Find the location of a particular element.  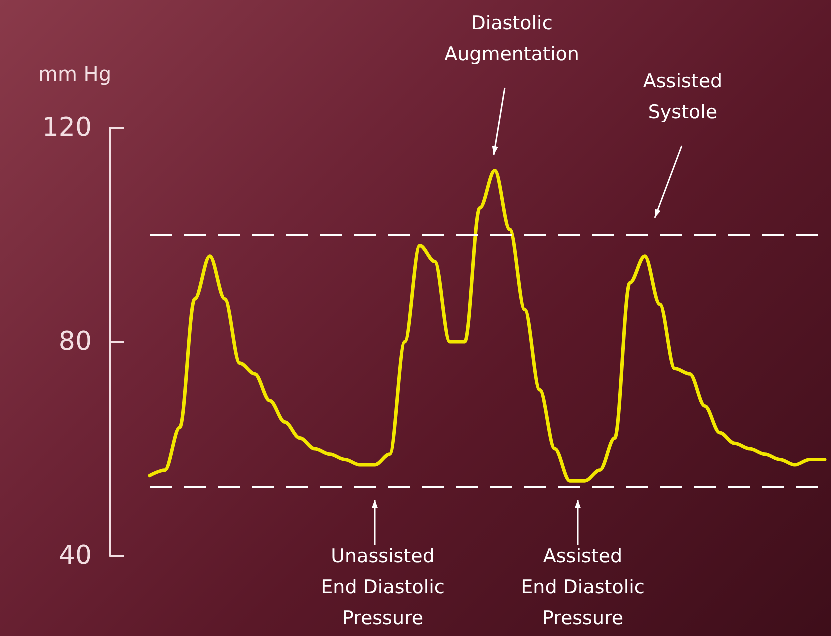

y-tick-label: 120 is located at coordinates (67, 128).